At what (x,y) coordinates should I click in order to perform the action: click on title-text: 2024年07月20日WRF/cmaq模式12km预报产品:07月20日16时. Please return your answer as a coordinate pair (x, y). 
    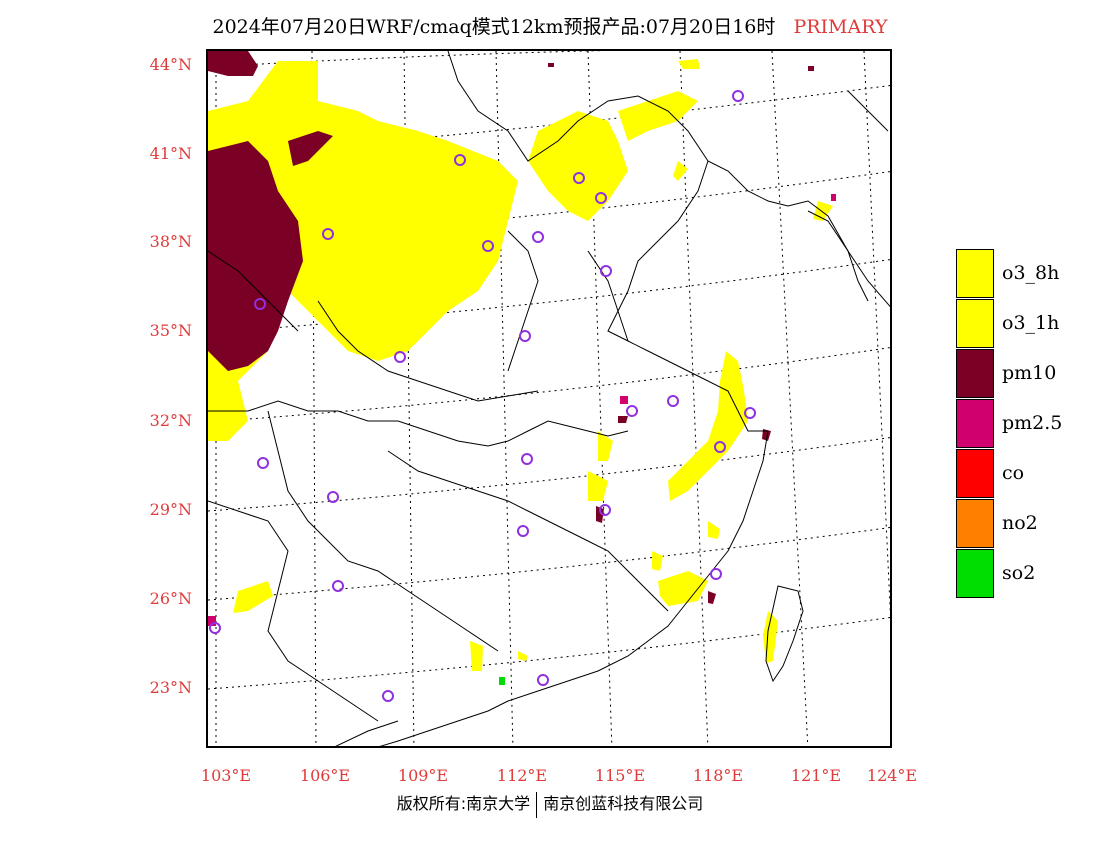
    Looking at the image, I should click on (494, 27).